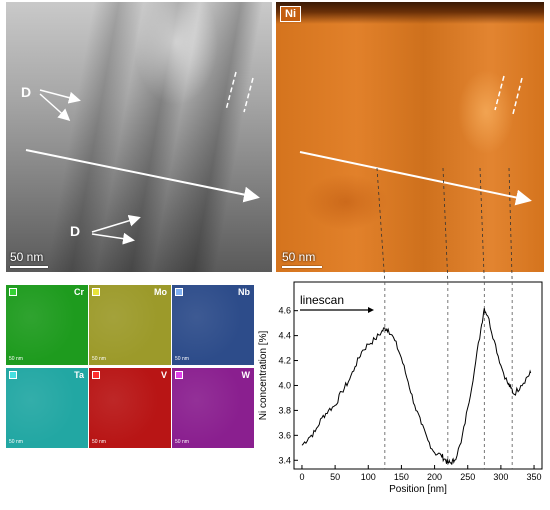 This screenshot has width=550, height=510. What do you see at coordinates (401, 477) in the screenshot?
I see `x-tick-label: 150` at bounding box center [401, 477].